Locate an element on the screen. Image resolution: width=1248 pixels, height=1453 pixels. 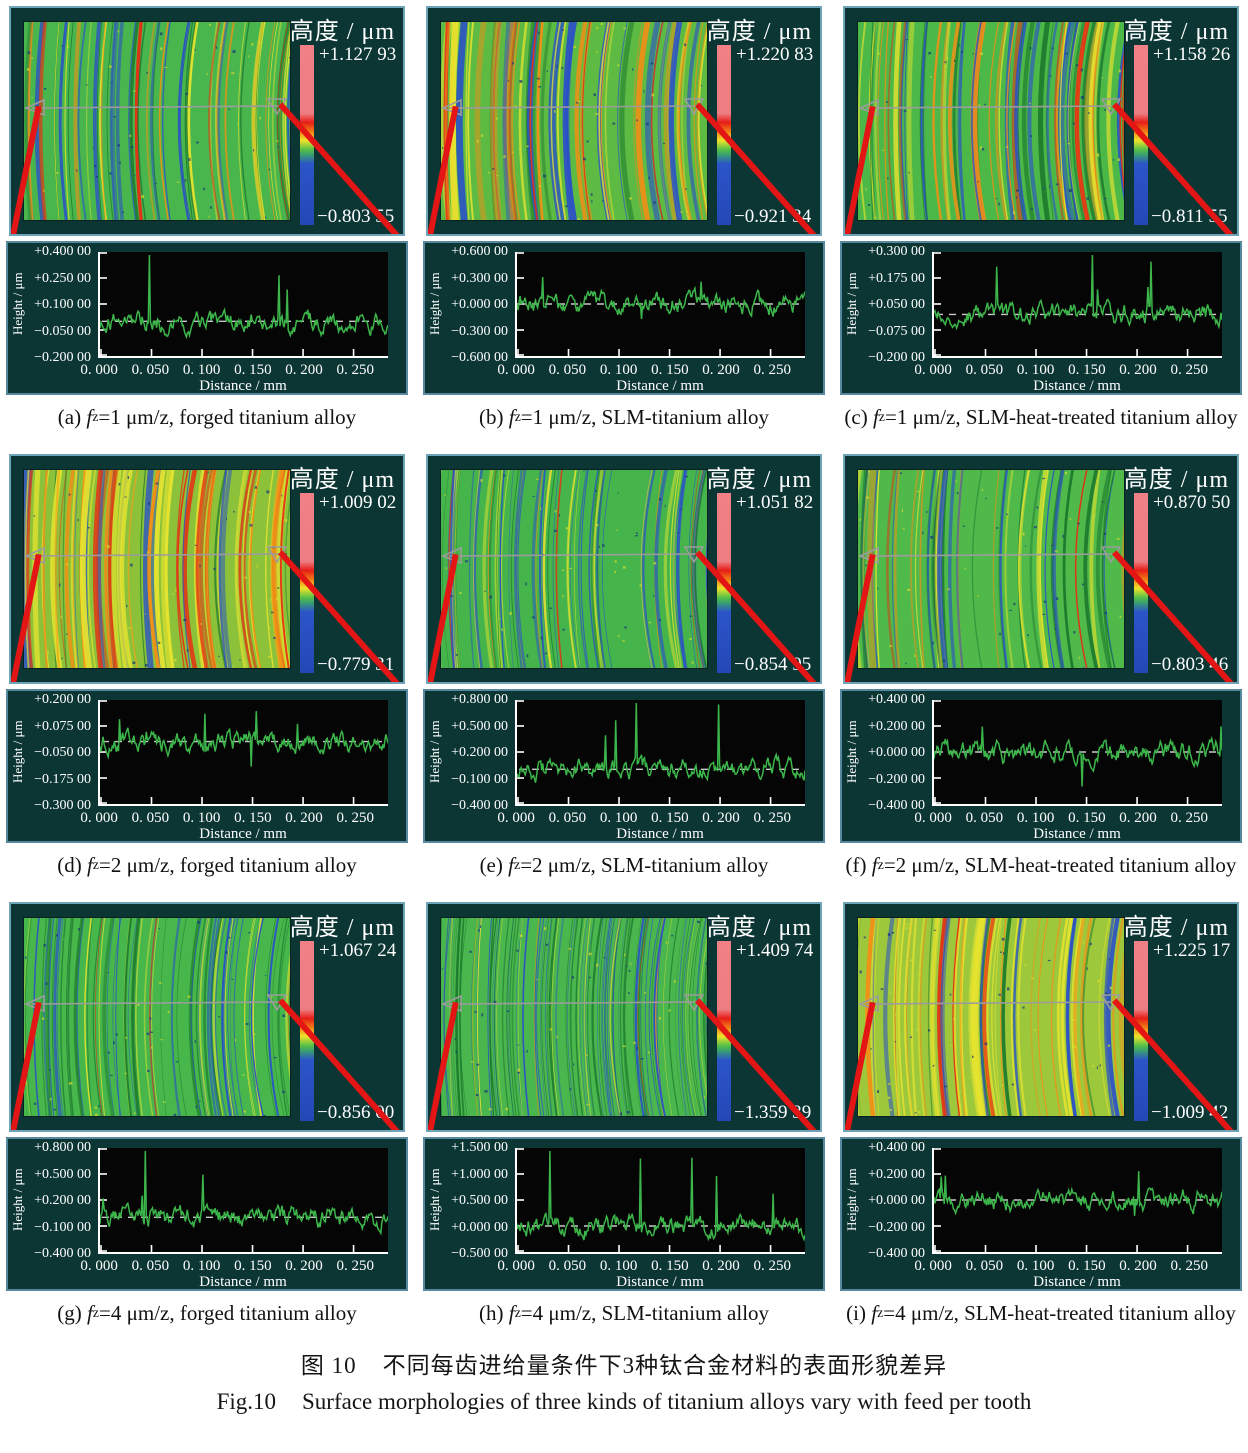
panel-caption: (g) f z =4 μm/z, forged titanium alloy is located at coordinates (207, 1313).